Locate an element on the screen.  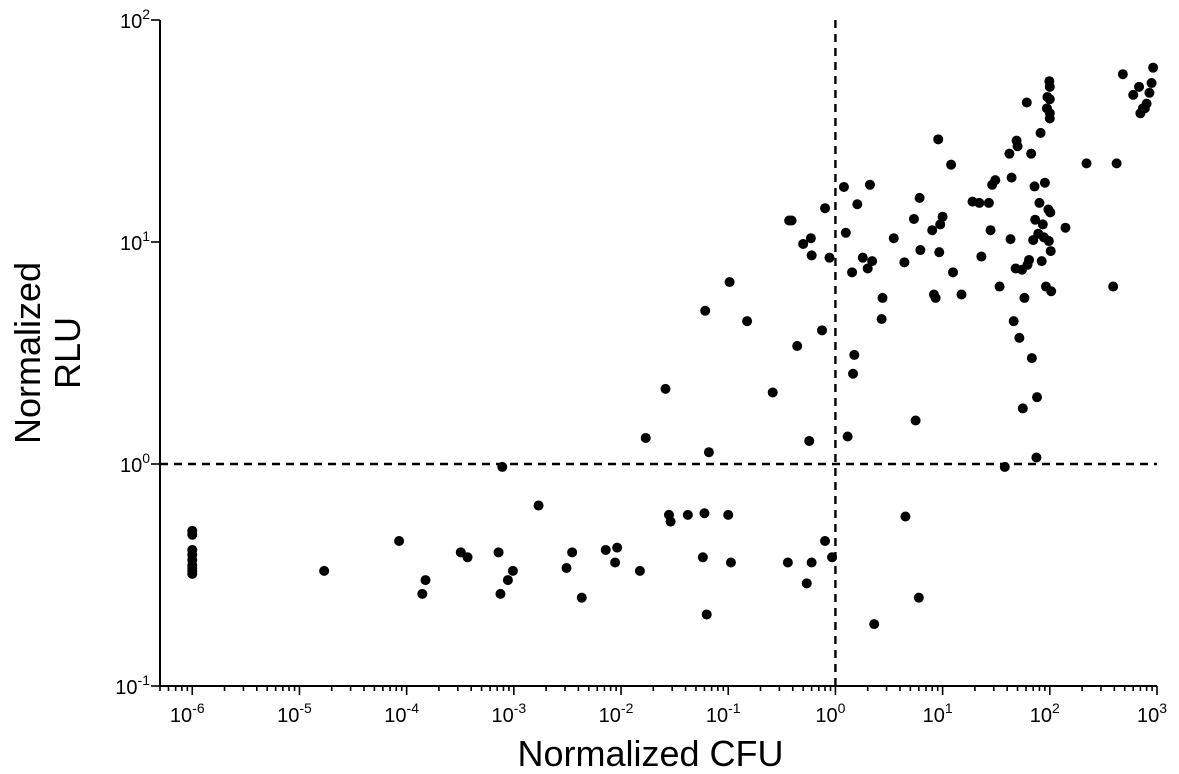
x-axis-title: Normalized CFU is located at coordinates (650, 753).